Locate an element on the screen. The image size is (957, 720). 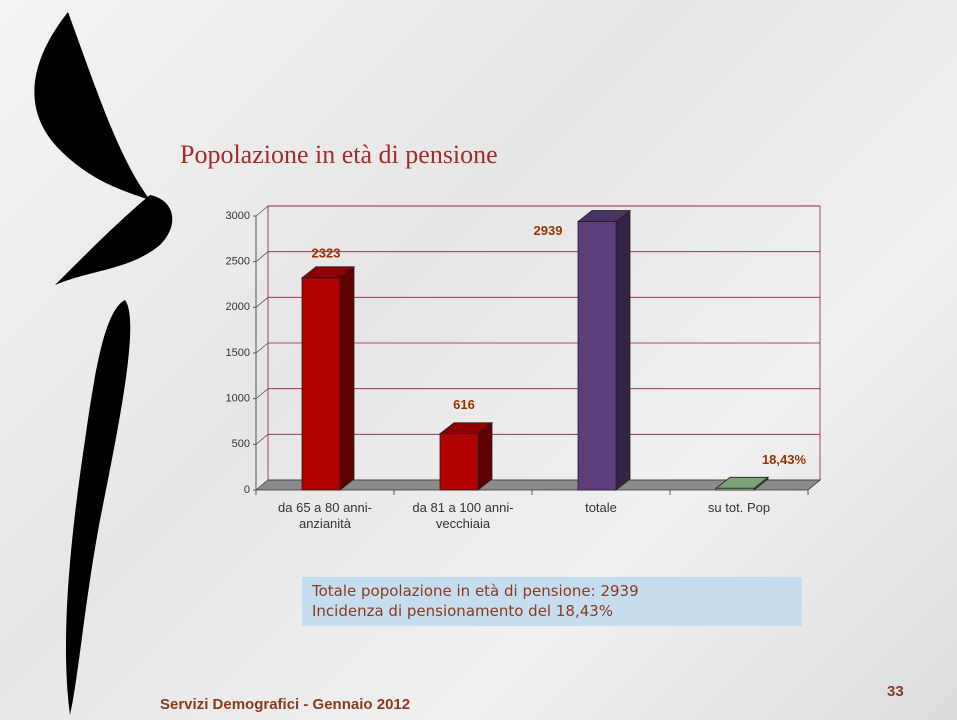
info-line: Incidenza di pensionamento del 18,43% is located at coordinates (463, 611).